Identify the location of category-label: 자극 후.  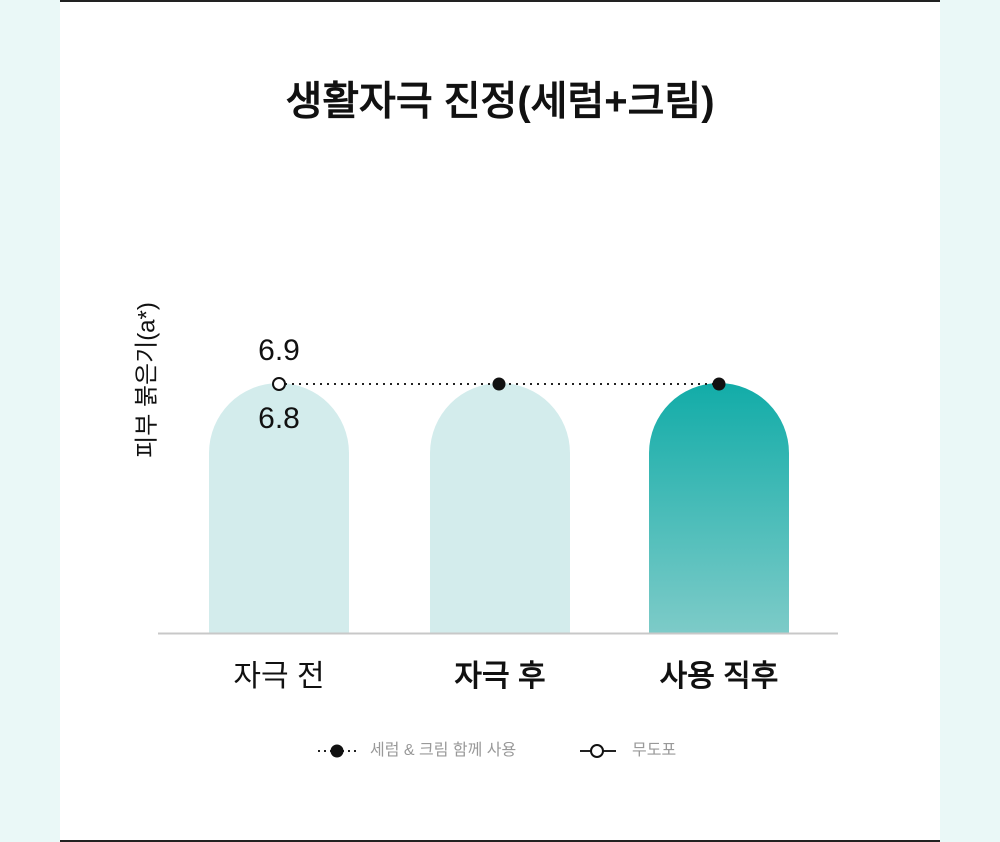
(499, 676).